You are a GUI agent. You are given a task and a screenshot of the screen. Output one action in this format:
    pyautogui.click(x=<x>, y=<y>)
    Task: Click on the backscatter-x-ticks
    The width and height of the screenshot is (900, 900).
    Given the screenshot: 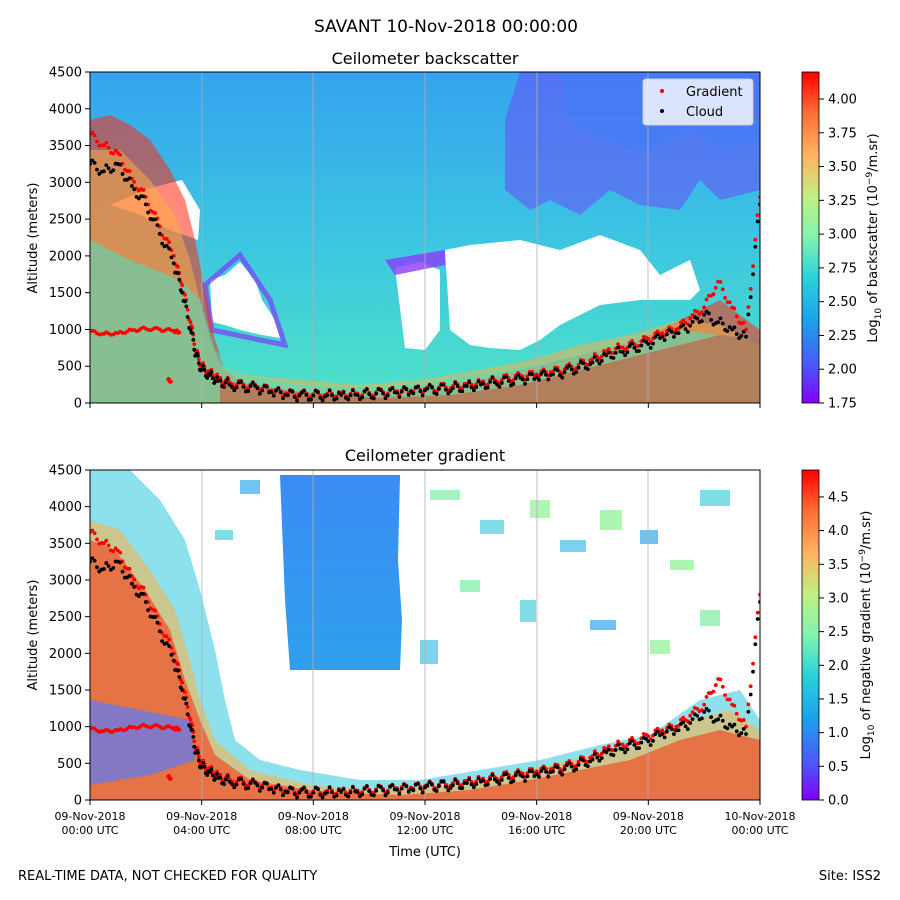 What is the action you would take?
    pyautogui.click(x=425, y=405)
    